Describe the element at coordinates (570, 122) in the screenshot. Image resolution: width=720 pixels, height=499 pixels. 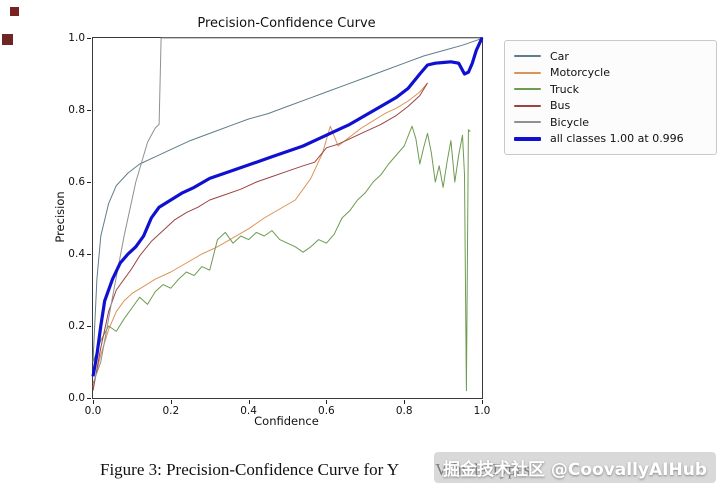
I see `legend-label: Bicycle` at that location.